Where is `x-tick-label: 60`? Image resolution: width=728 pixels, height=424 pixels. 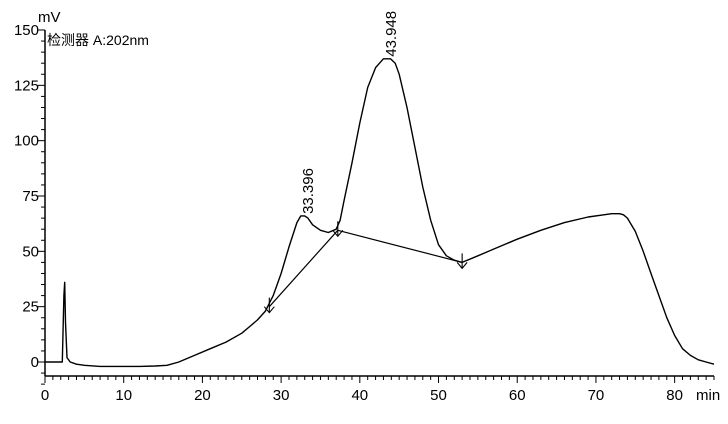
x-tick-label: 60 is located at coordinates (517, 395).